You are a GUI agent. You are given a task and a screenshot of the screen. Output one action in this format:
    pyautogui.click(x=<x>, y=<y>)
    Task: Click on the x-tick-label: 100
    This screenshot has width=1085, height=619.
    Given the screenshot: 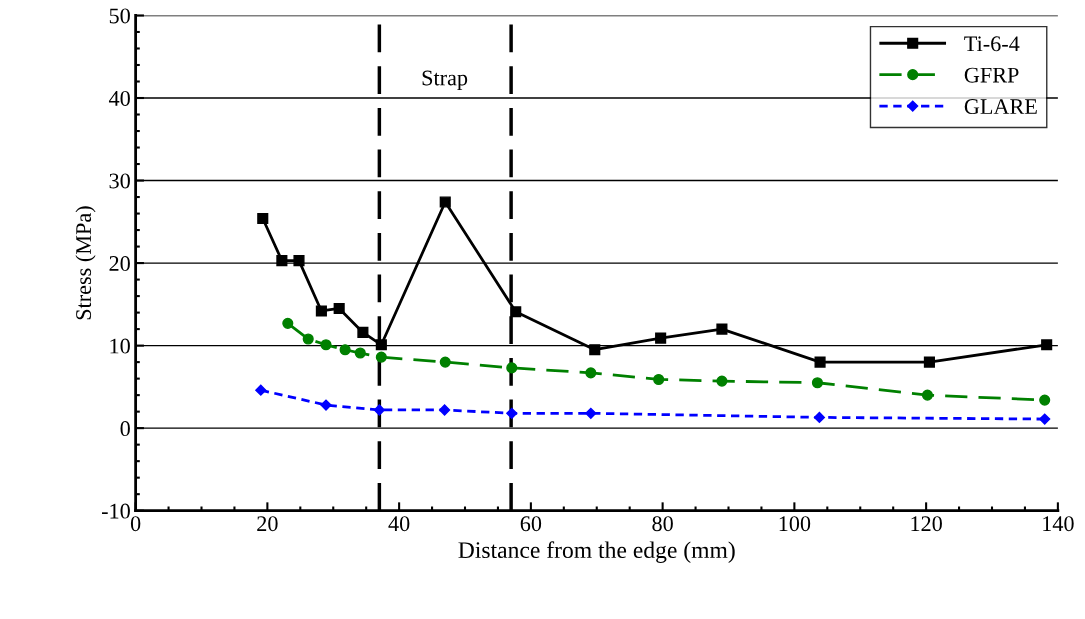 What is the action you would take?
    pyautogui.click(x=795, y=524)
    